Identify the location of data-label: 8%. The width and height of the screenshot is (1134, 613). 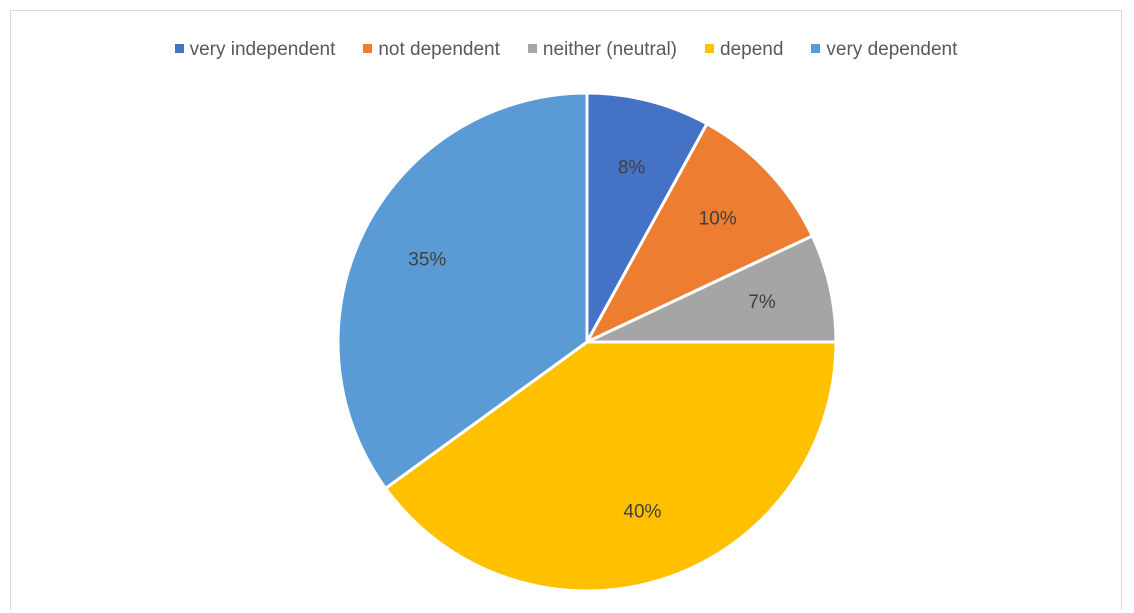
(632, 167).